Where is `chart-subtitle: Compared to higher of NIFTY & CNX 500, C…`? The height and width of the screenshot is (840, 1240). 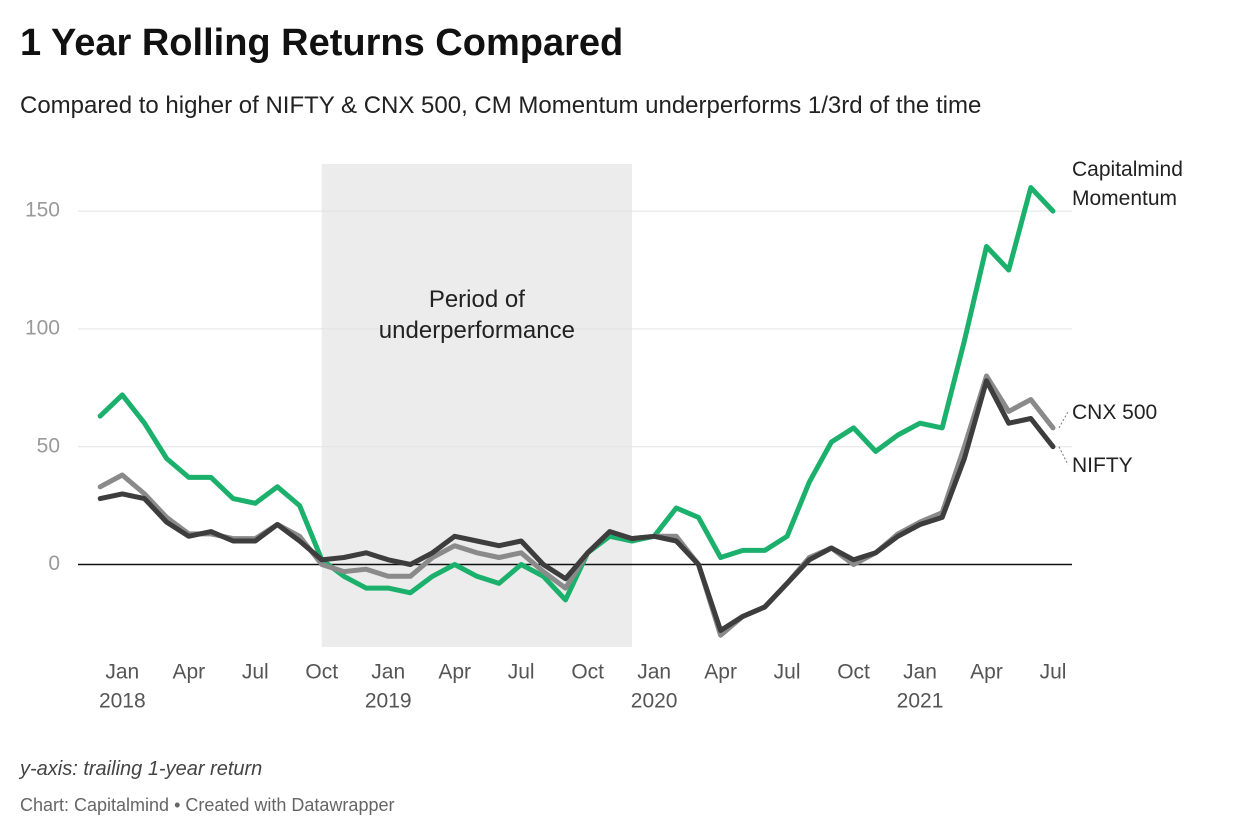
chart-subtitle: Compared to higher of NIFTY & CNX 500, C… is located at coordinates (501, 105).